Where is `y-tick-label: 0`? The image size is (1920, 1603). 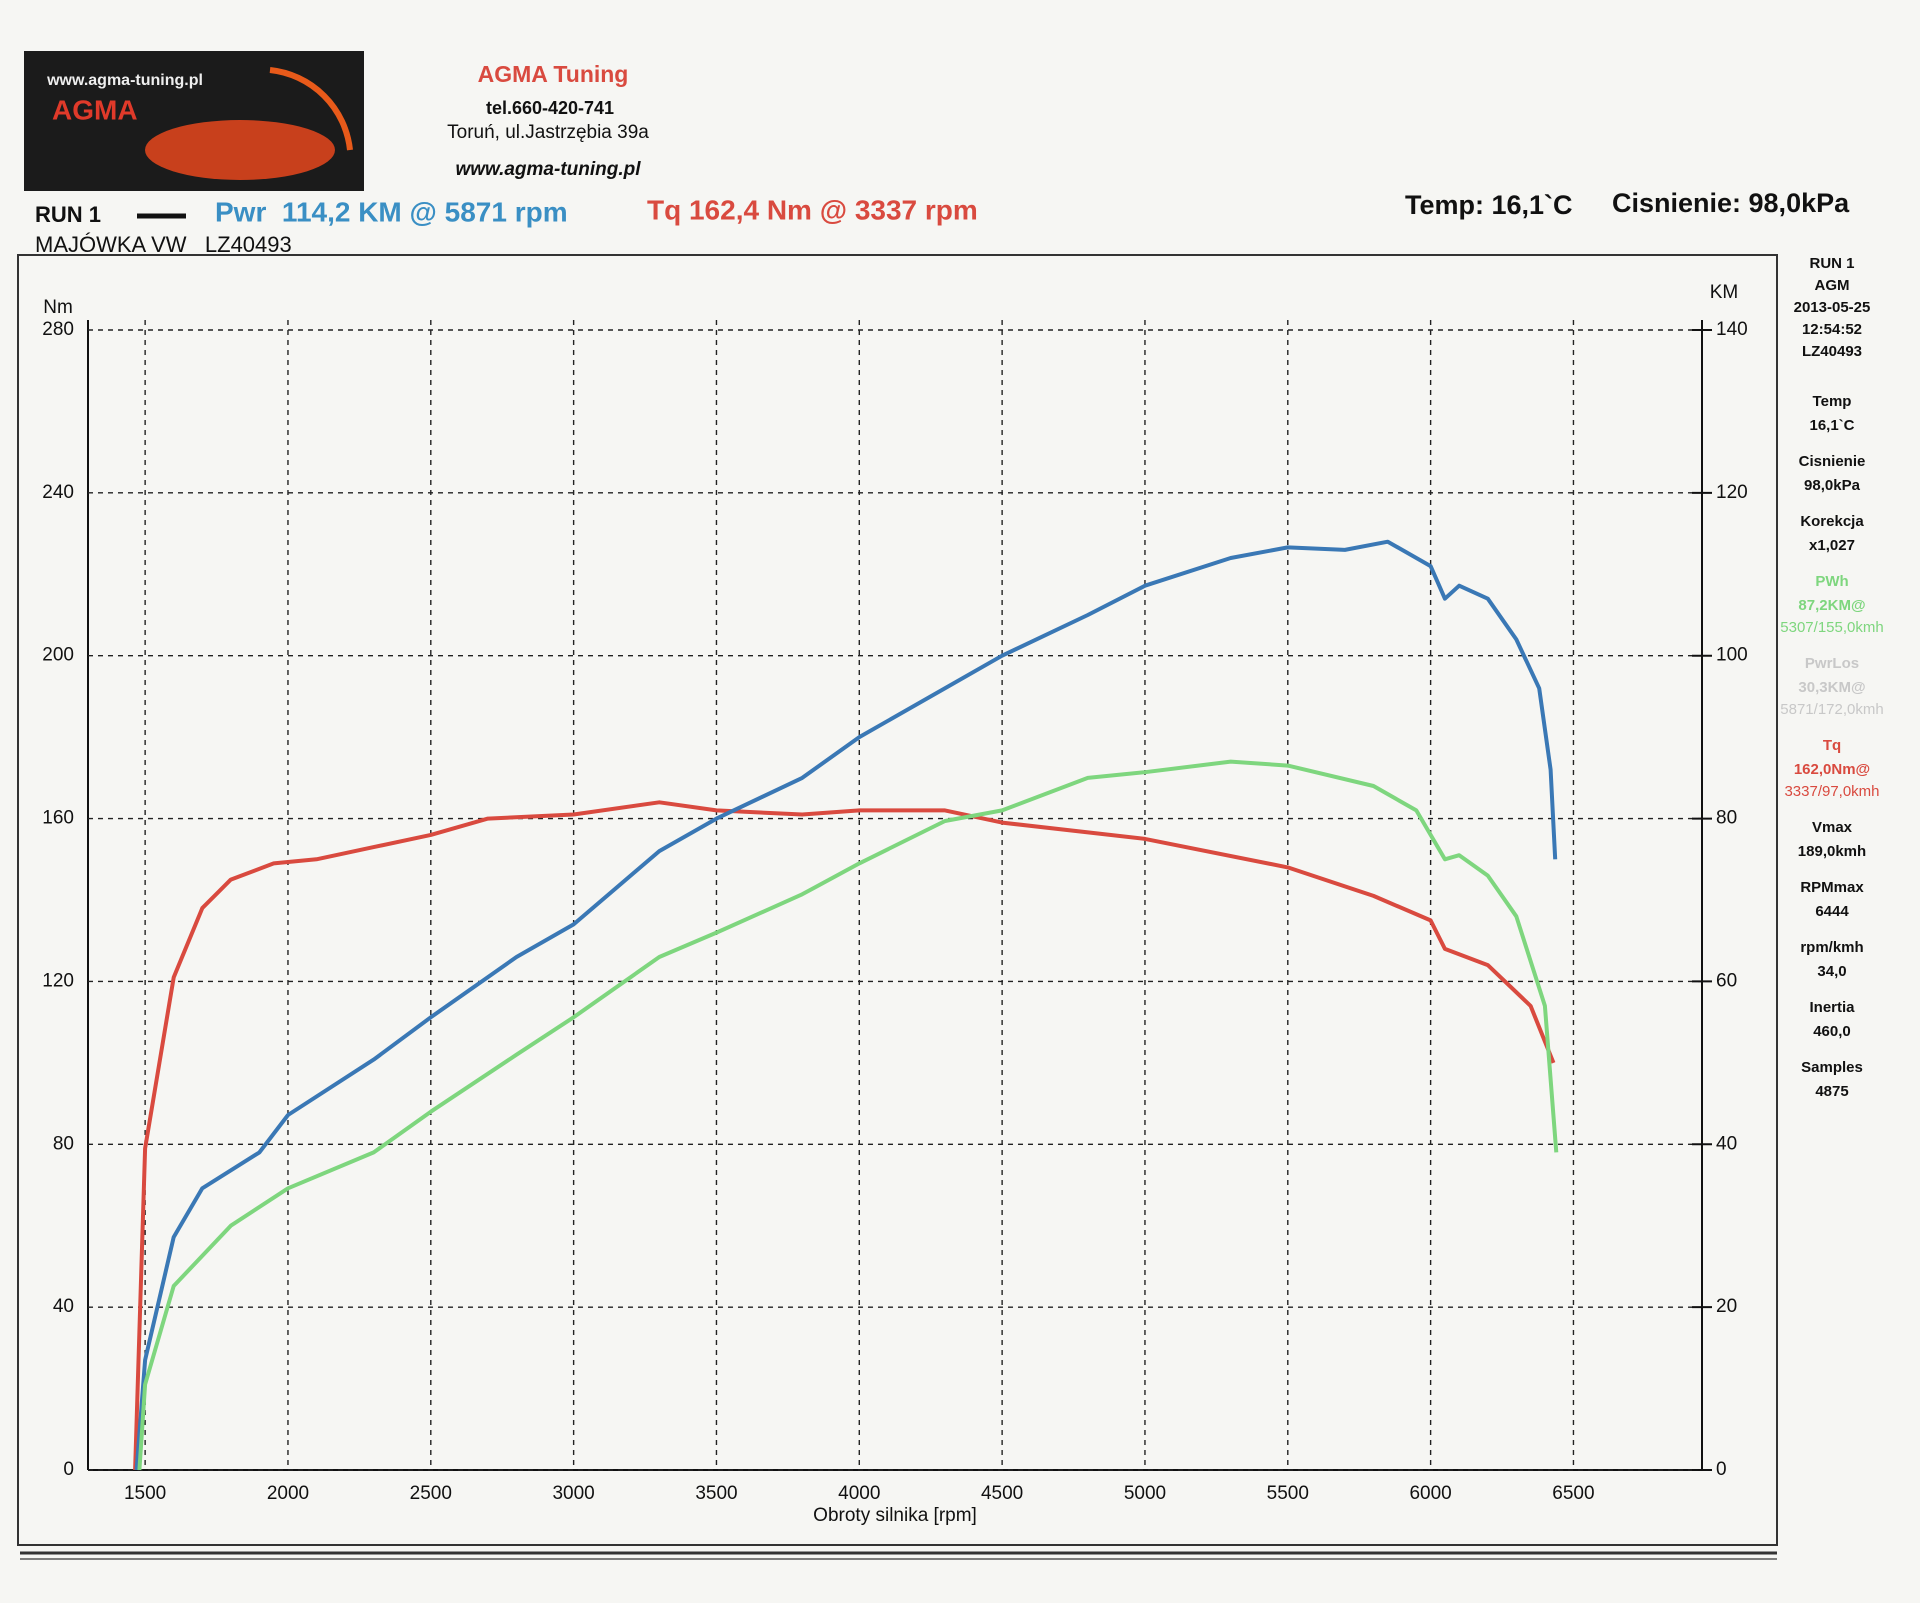 y-tick-label: 0 is located at coordinates (68, 1469).